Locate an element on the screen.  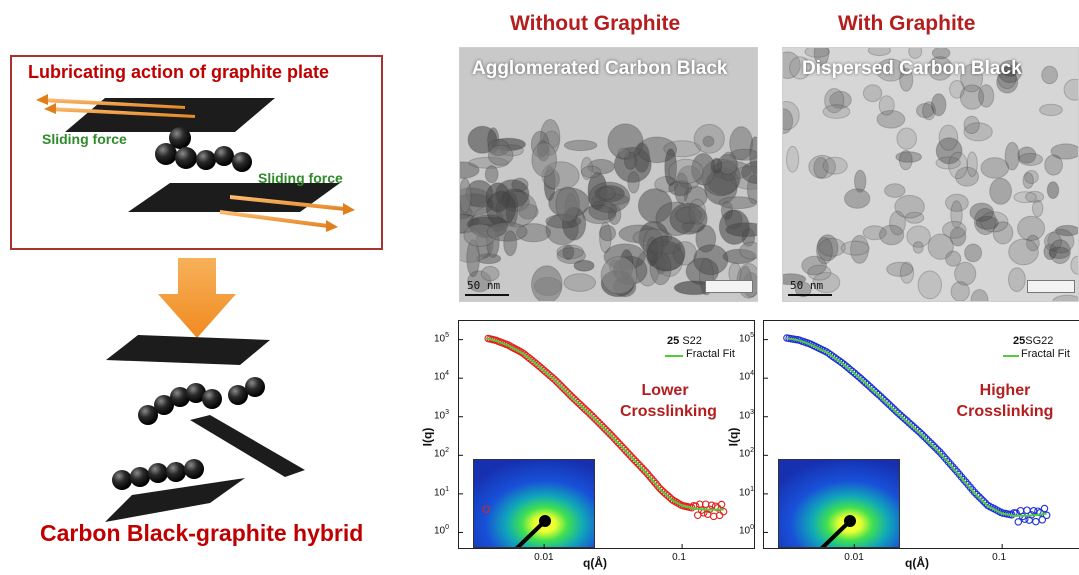
hybrid-label: Carbon Black-graphite hybrid is located at coordinates (202, 533).